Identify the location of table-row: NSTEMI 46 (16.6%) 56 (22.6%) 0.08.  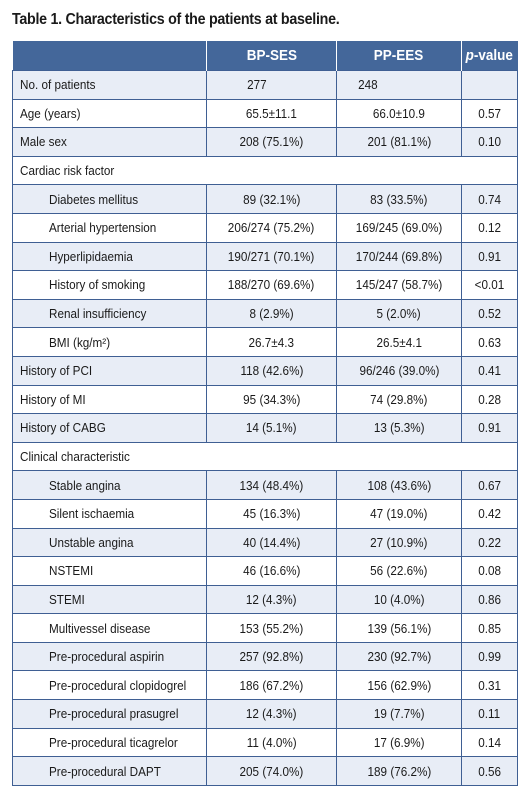
(265, 571).